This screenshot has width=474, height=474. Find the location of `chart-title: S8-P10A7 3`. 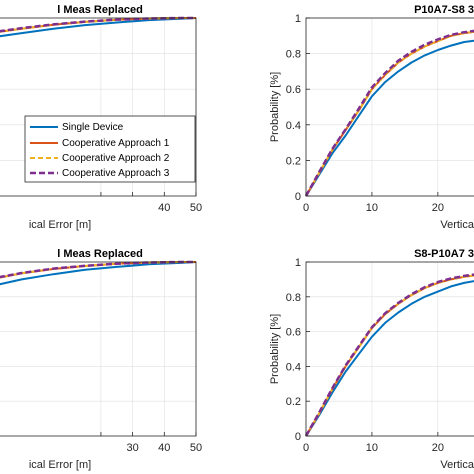

chart-title: S8-P10A7 3 is located at coordinates (444, 254).